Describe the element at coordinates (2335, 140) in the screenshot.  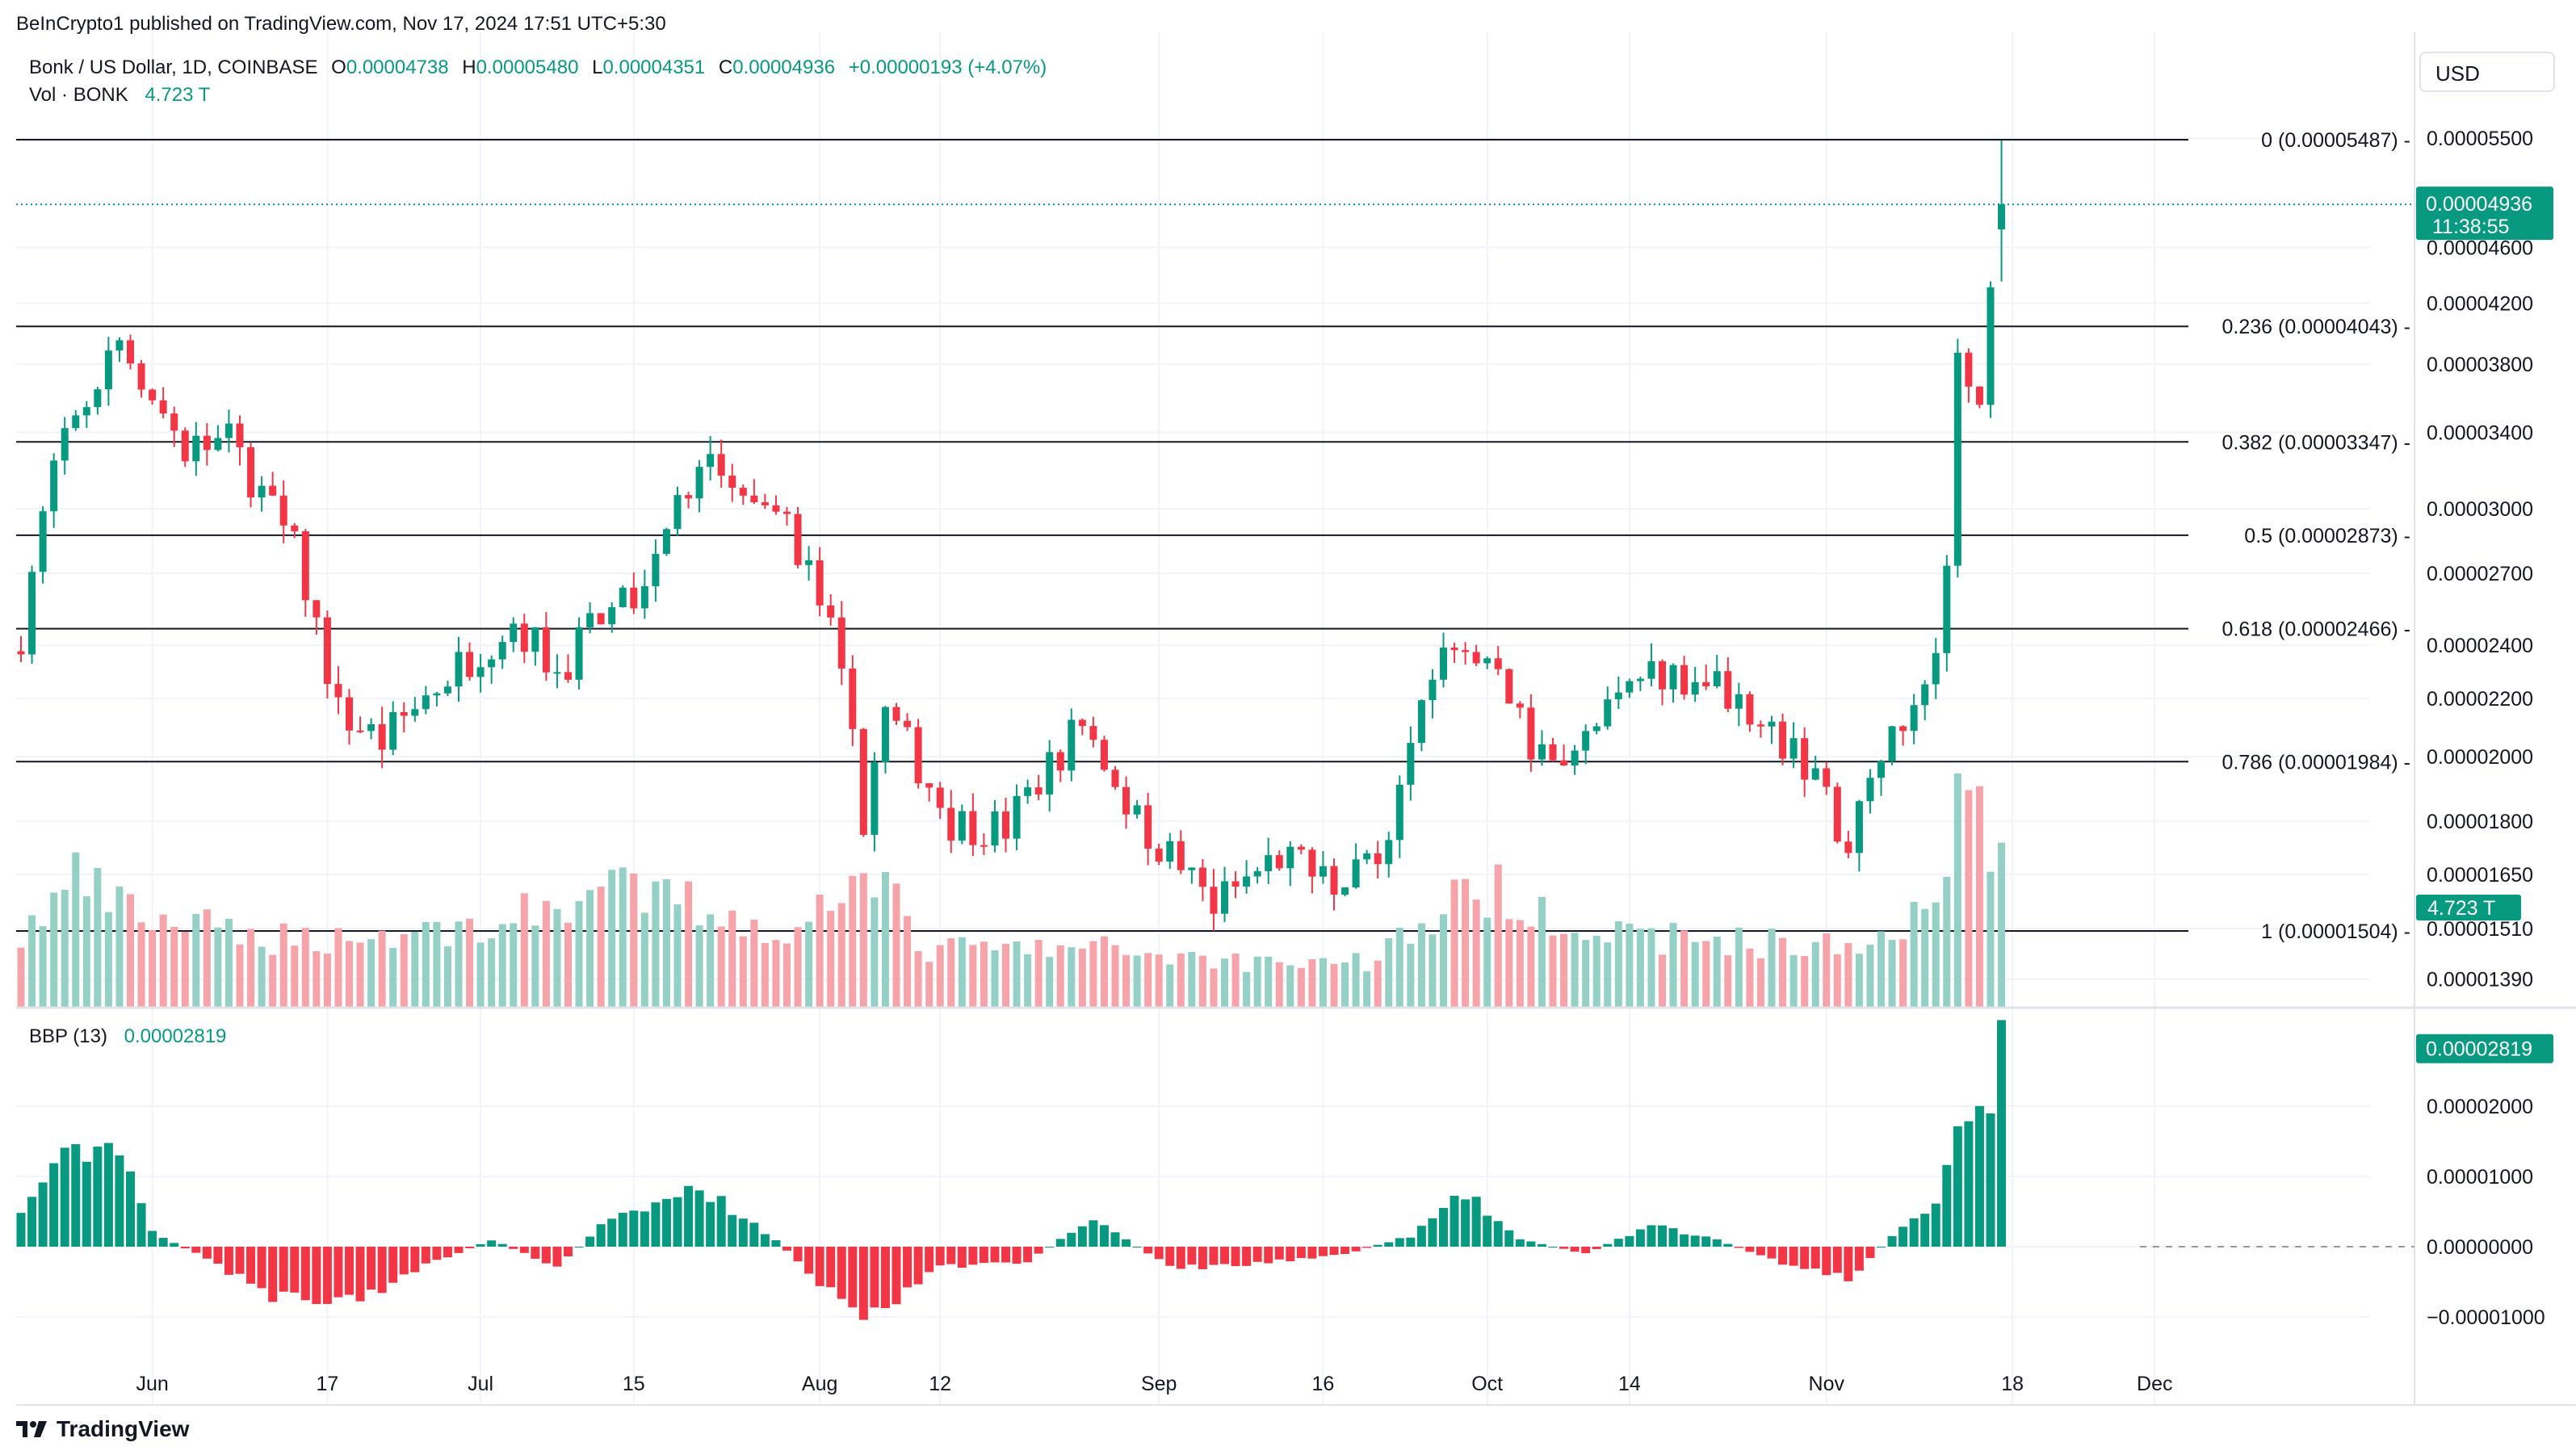
I see `fib-level-label: 0 (0.00005487) -` at that location.